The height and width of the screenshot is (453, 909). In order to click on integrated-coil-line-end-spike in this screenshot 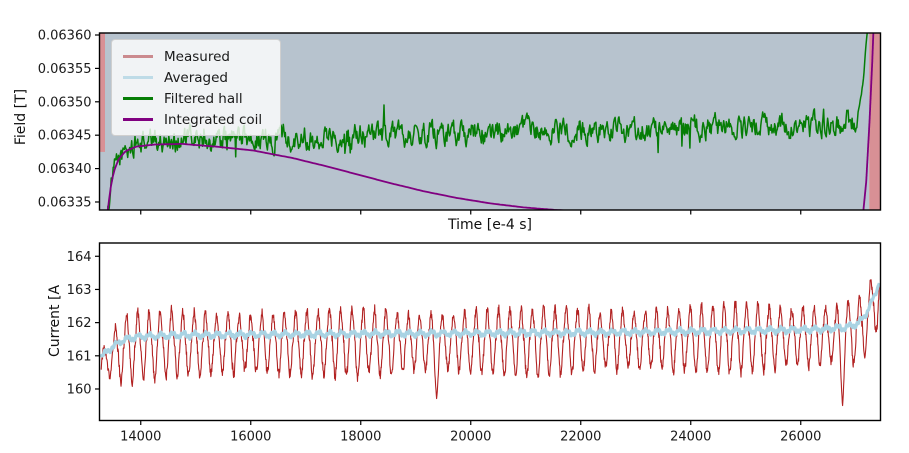, I will do `click(868, 121)`.